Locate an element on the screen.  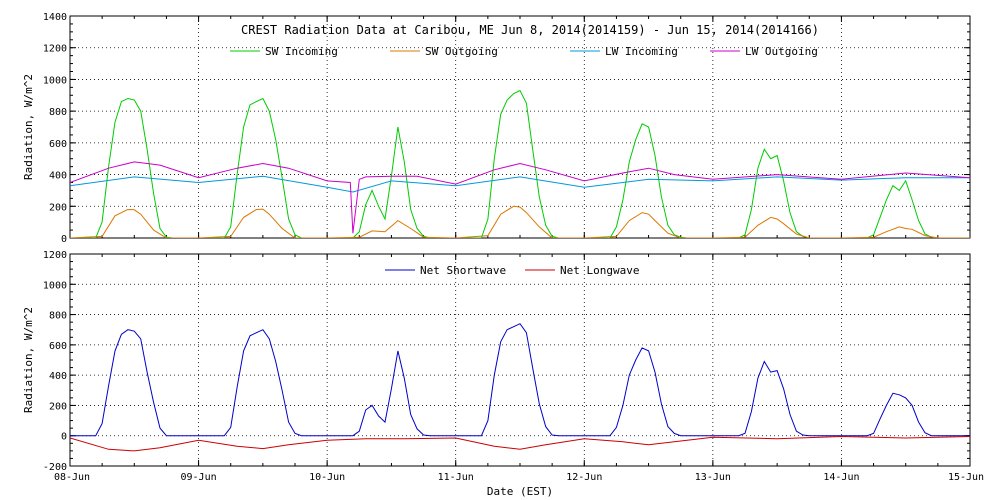
x-tick-label: 12-Jun is located at coordinates (584, 477).